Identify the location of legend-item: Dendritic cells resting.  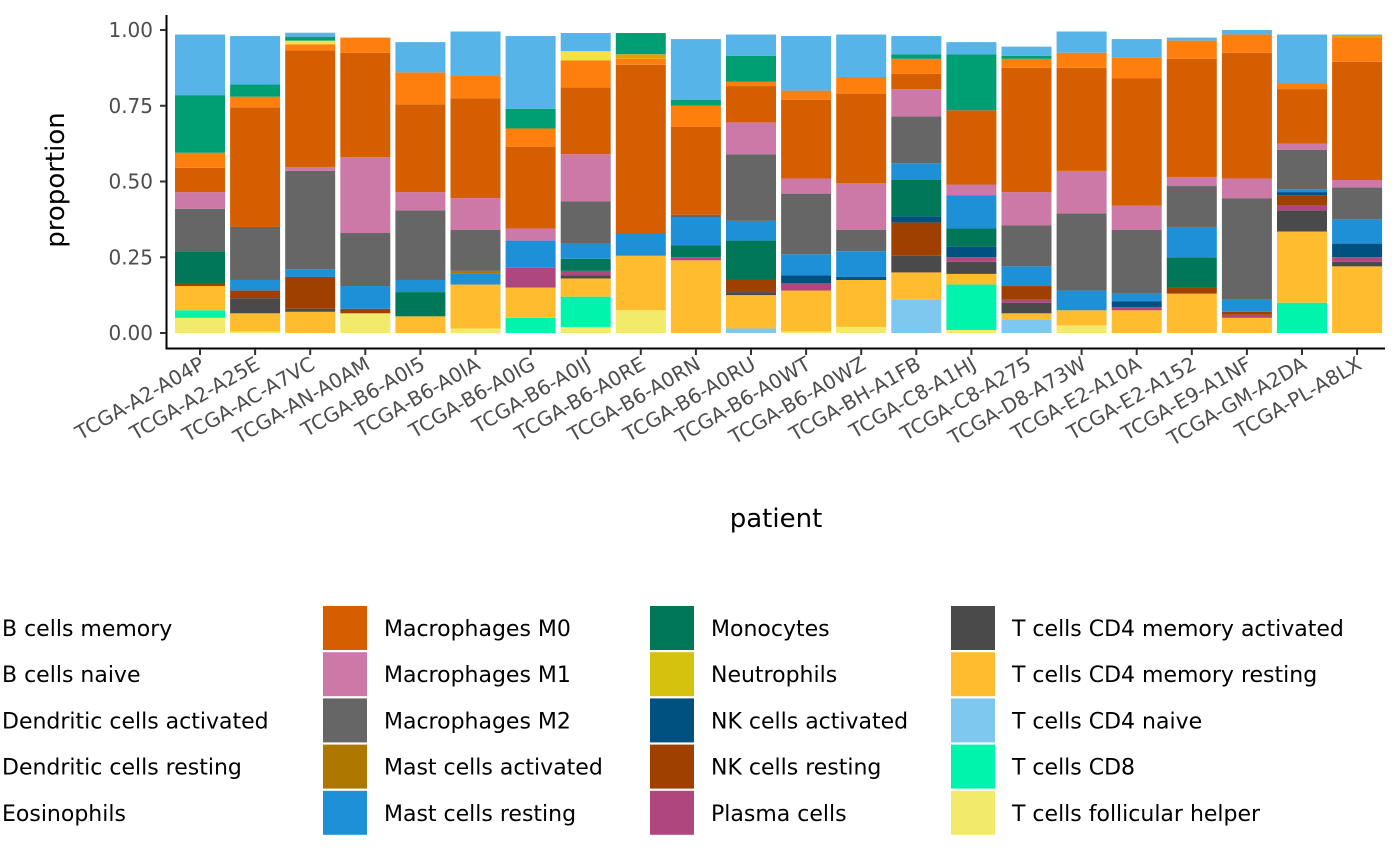
(122, 768).